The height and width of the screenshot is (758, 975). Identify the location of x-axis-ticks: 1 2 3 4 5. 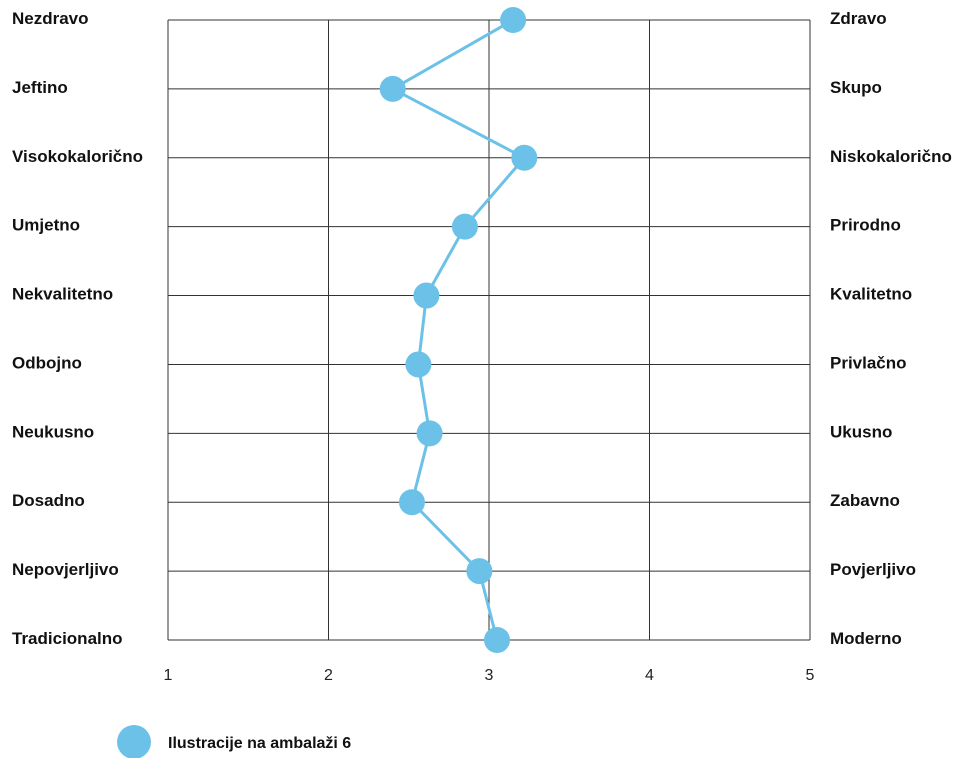
(489, 675).